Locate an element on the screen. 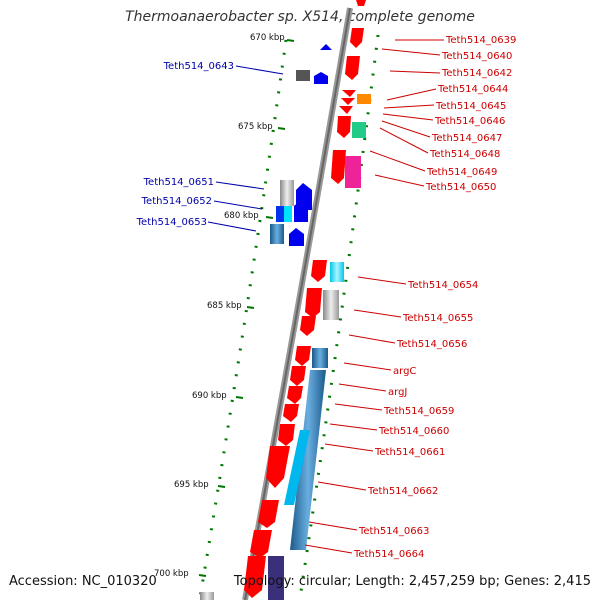 This screenshot has width=600, height=600. scale-label-670: 670 kbp is located at coordinates (267, 38).